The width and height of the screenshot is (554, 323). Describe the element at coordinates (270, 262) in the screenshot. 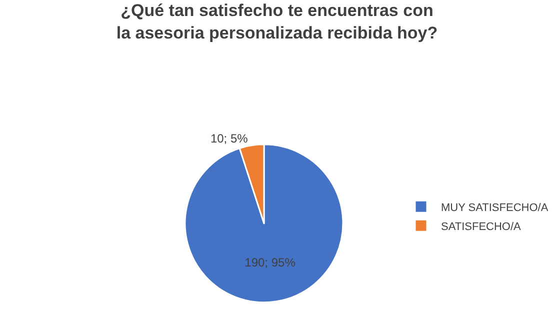

I see `data-label: 190; 95%` at that location.